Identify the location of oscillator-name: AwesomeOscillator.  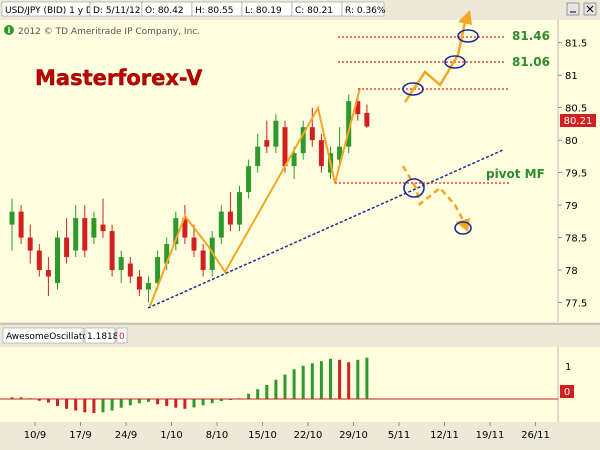
(49, 337).